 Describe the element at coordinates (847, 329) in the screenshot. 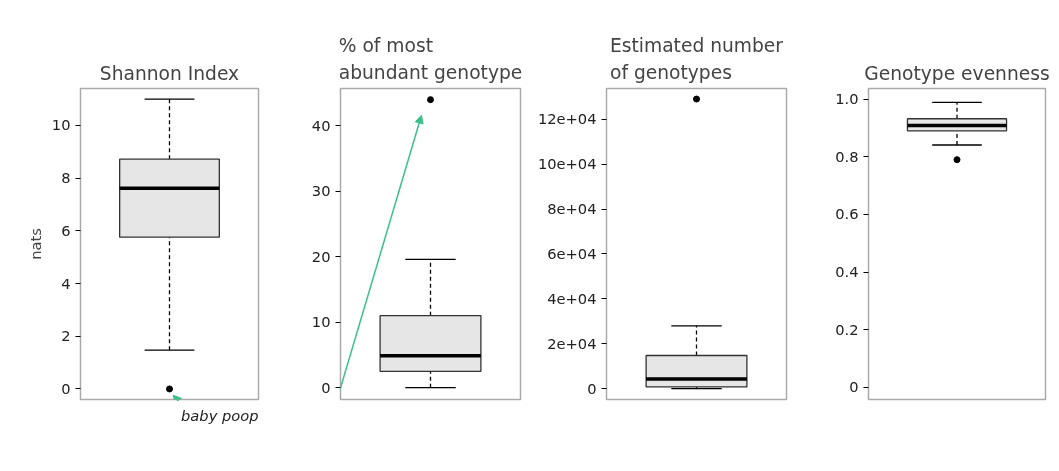

I see `y-tick-label: 0.2` at that location.